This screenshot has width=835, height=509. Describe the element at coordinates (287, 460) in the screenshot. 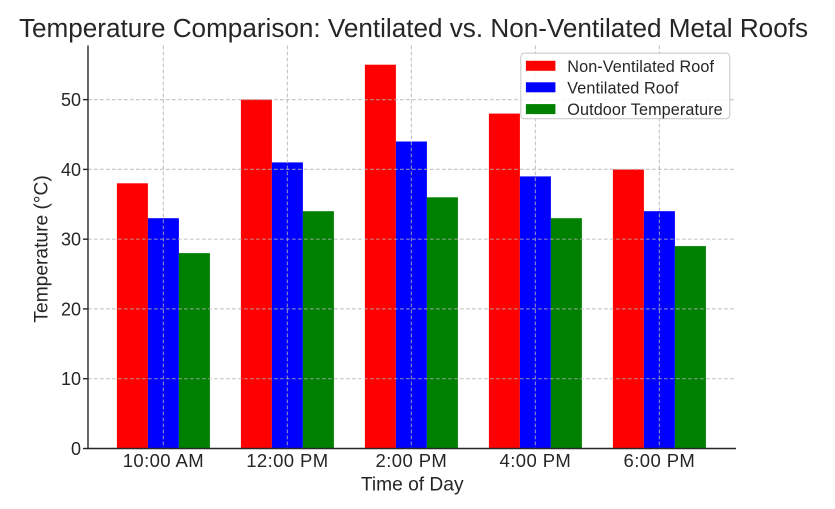

I see `svg-text: 12:00 PM` at that location.